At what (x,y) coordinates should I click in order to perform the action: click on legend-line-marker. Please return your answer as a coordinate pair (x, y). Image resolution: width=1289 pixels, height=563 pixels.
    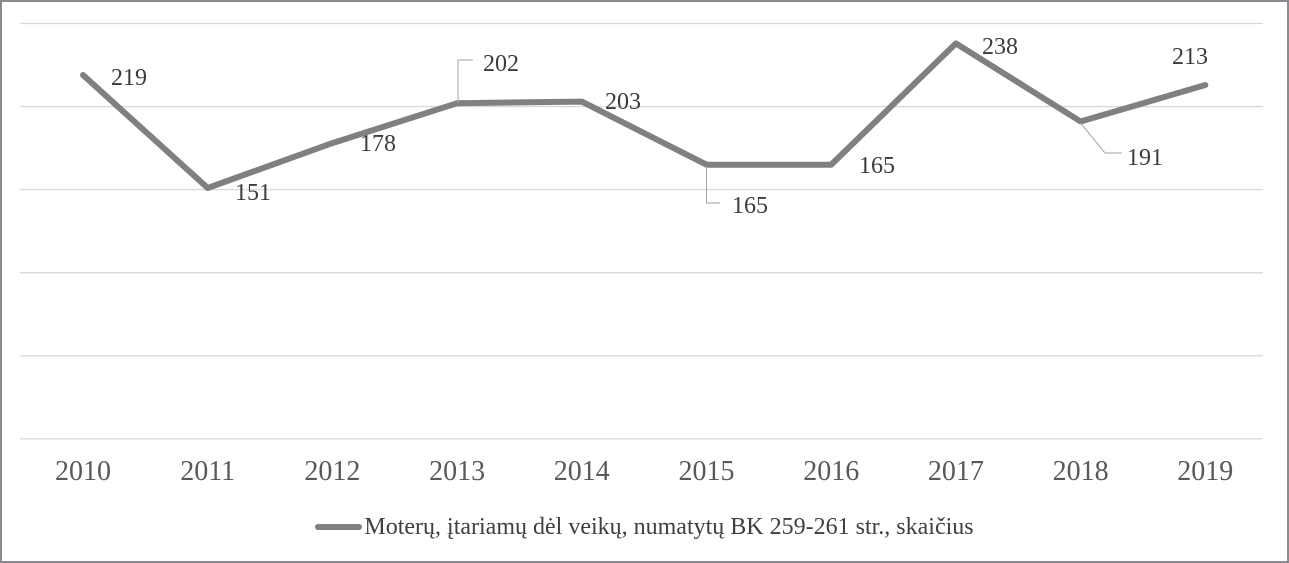
    Looking at the image, I should click on (339, 527).